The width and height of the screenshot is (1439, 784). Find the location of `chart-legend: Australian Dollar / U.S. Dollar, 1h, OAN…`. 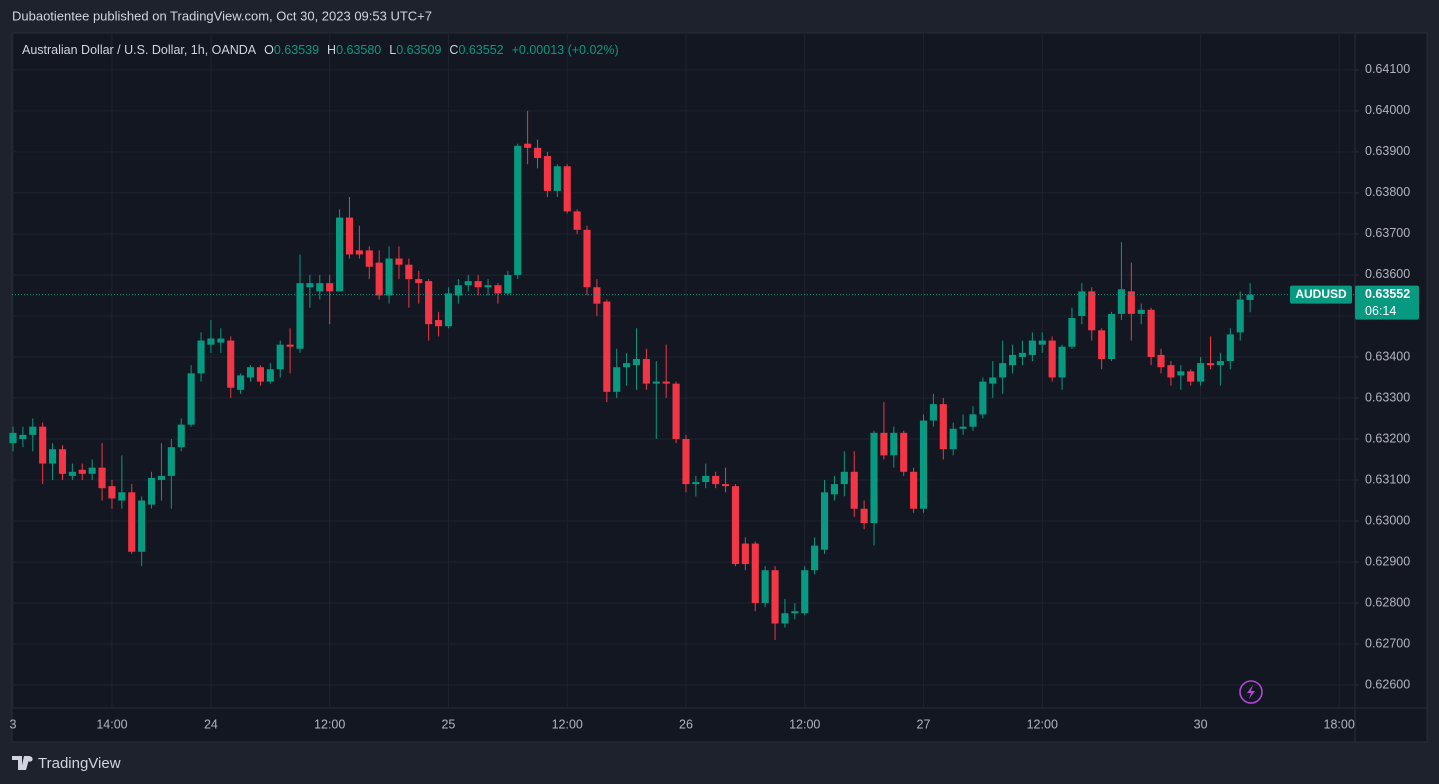

chart-legend: Australian Dollar / U.S. Dollar, 1h, OAN… is located at coordinates (320, 50).